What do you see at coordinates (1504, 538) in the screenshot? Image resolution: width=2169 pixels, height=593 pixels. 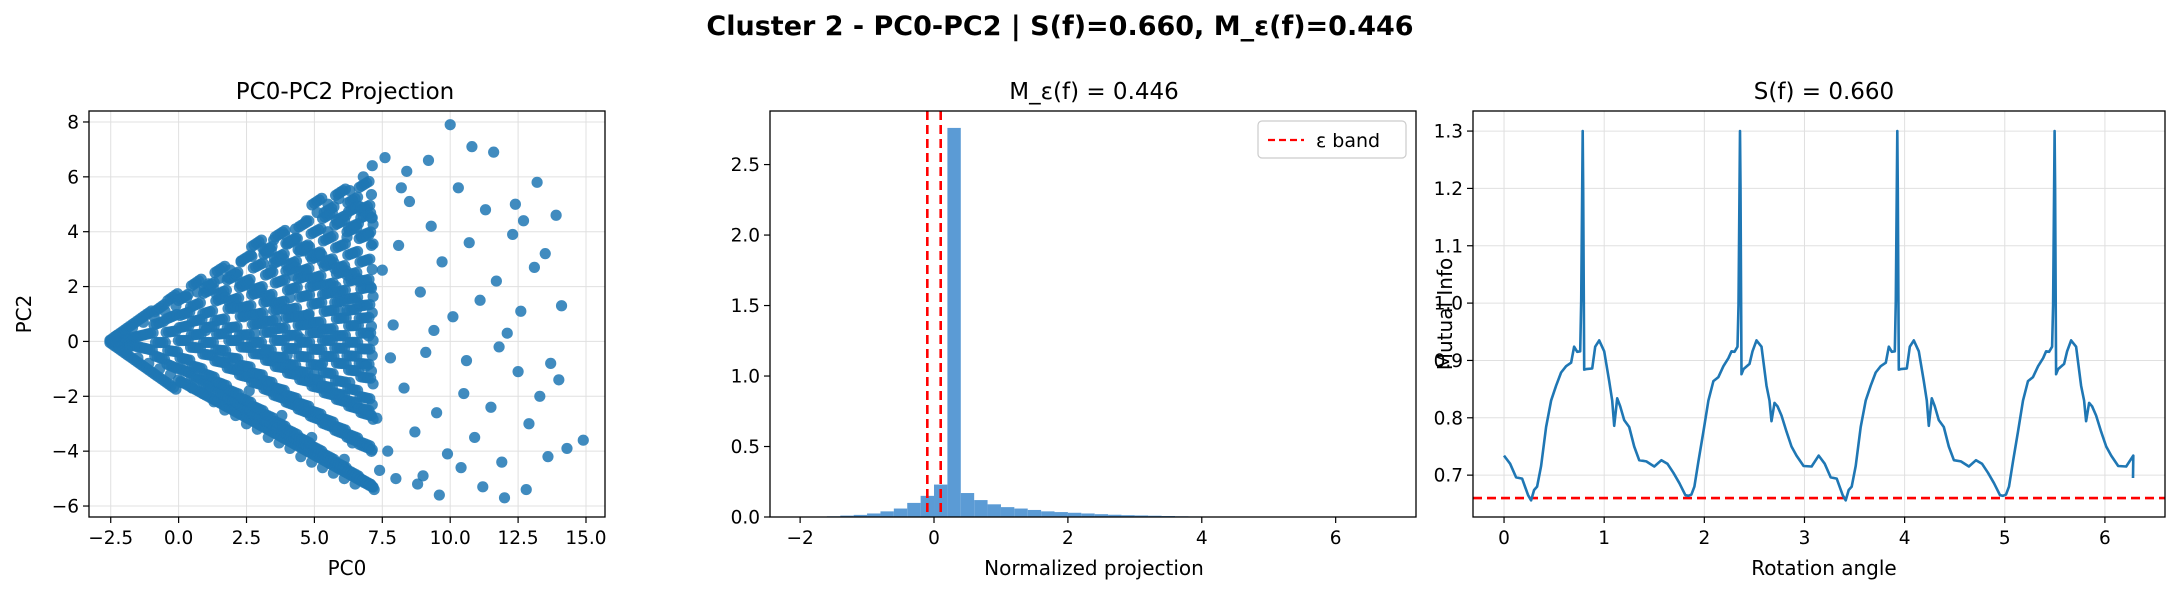 I see `x-tick-label: 0` at bounding box center [1504, 538].